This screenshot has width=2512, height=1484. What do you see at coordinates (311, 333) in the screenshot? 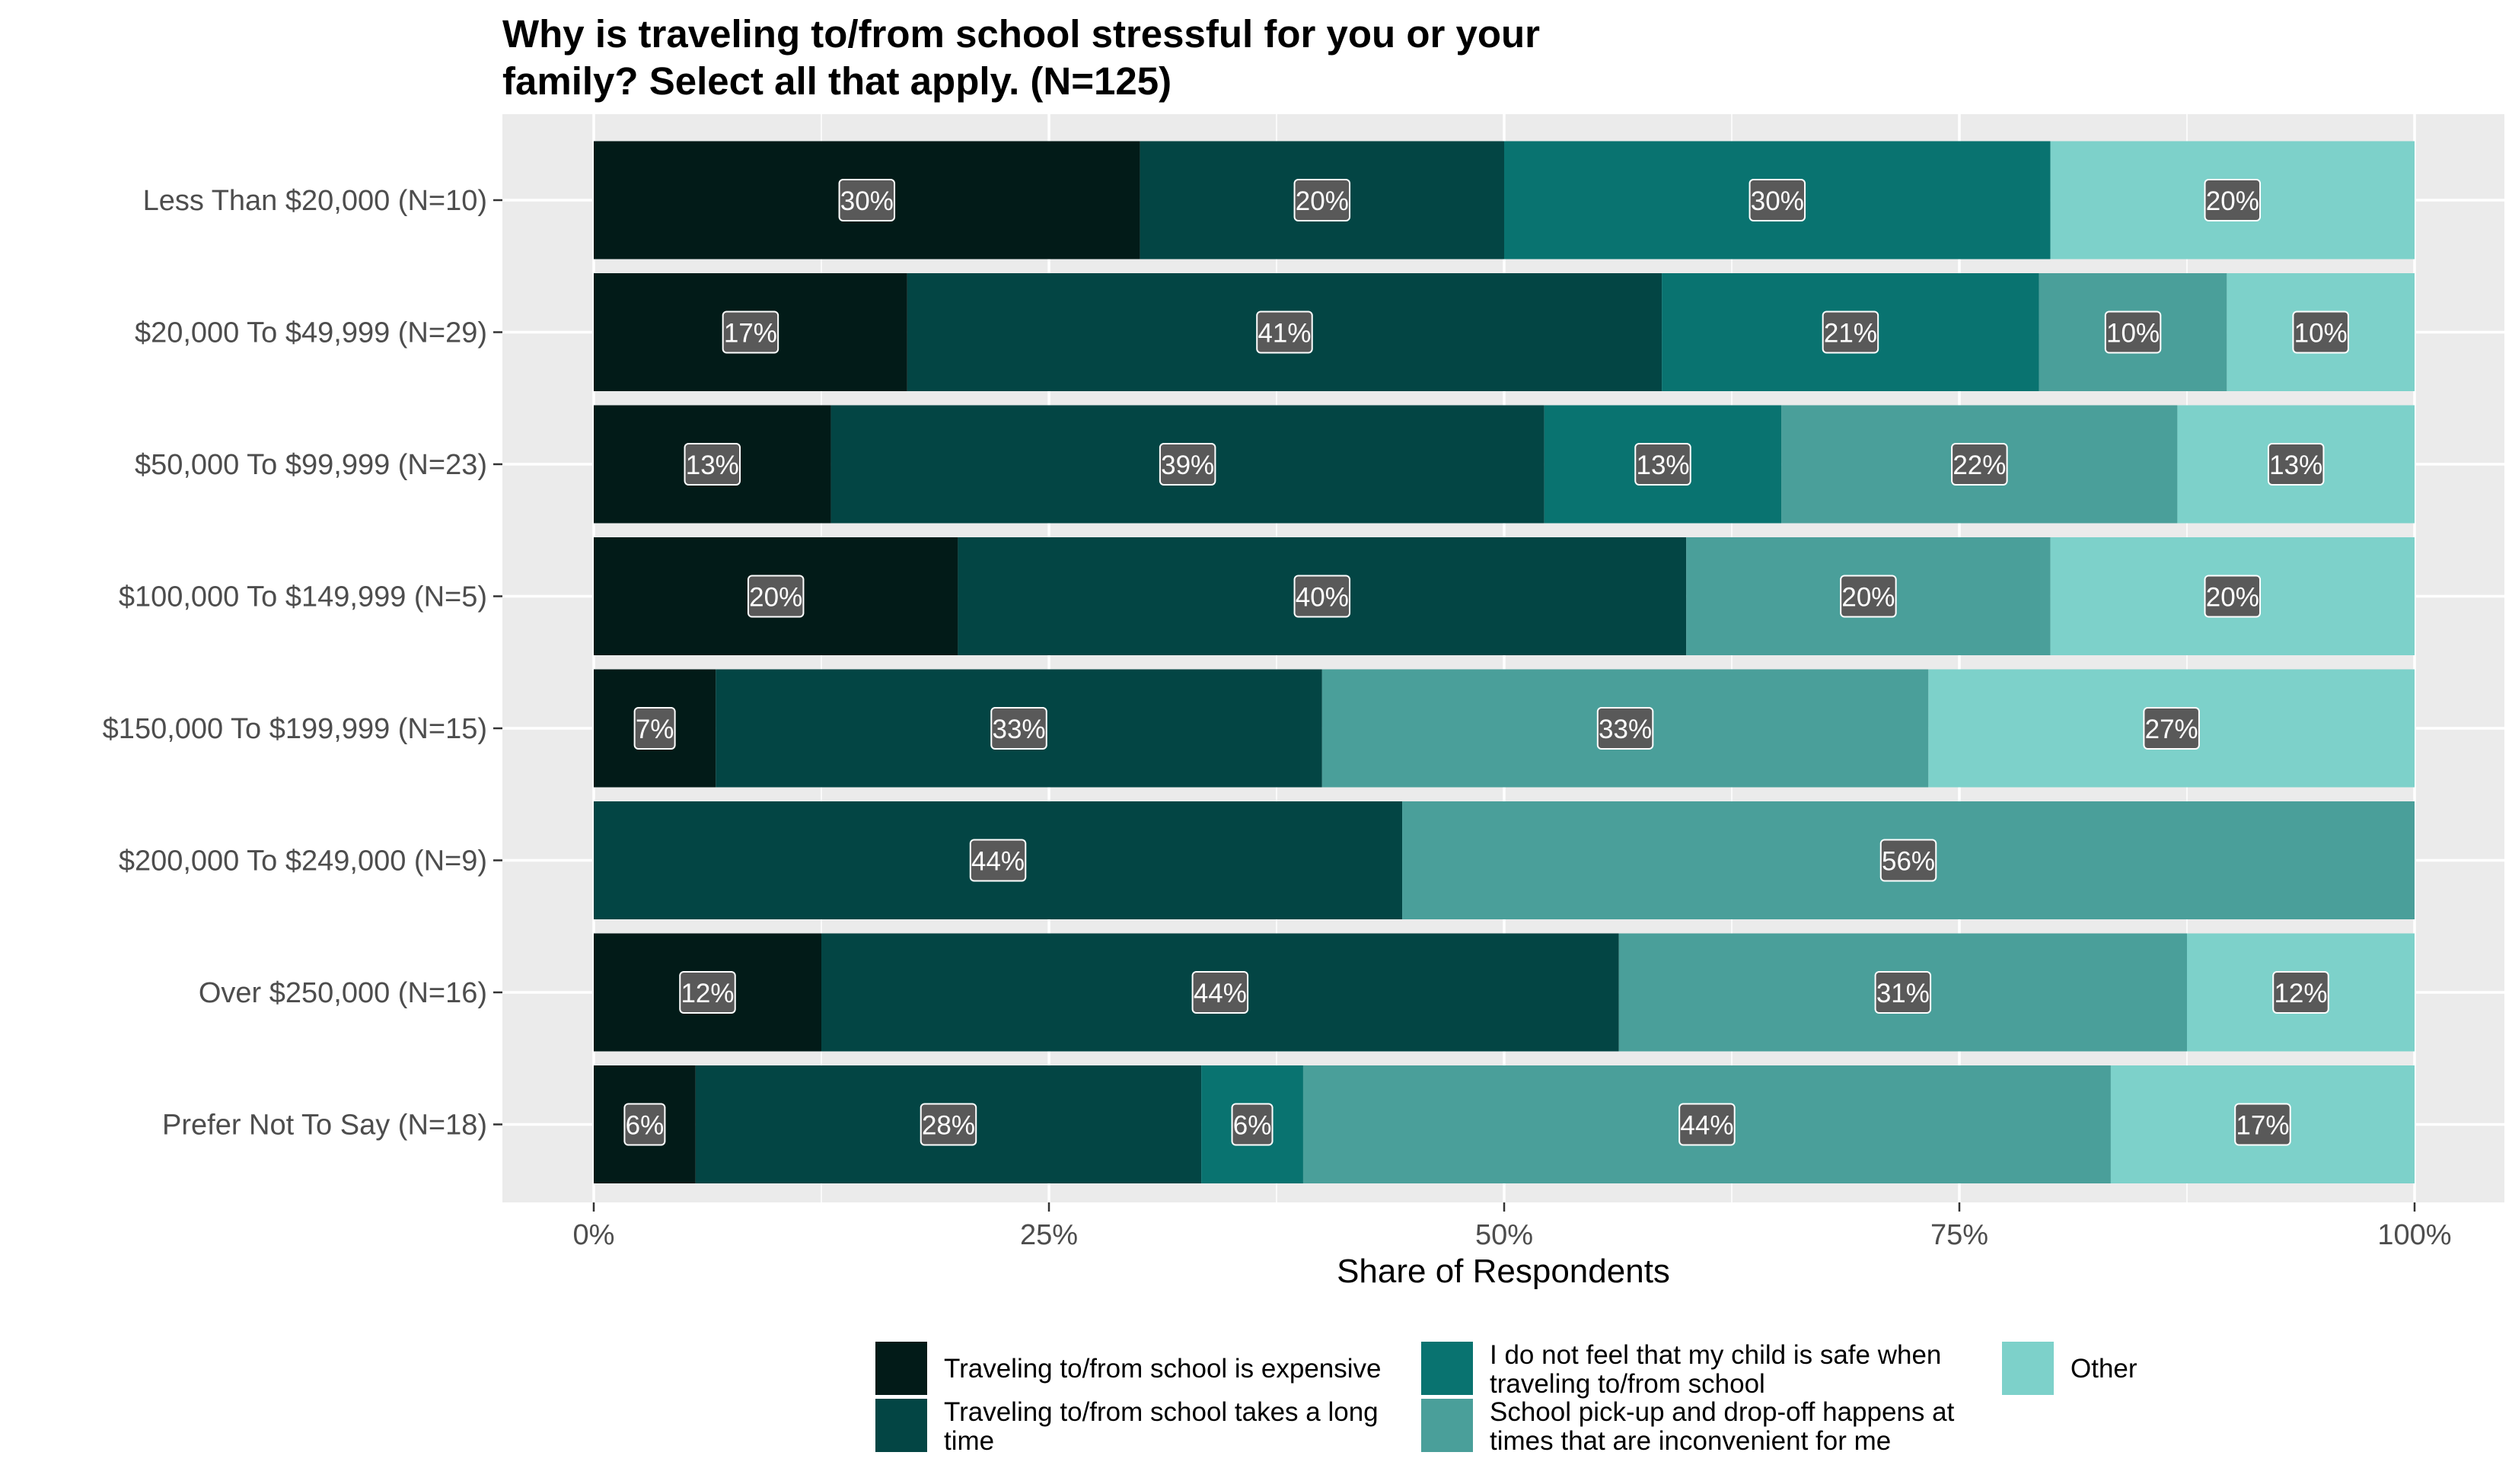
I see `category-label: $20,000 To $49,999 (N=29)` at bounding box center [311, 333].